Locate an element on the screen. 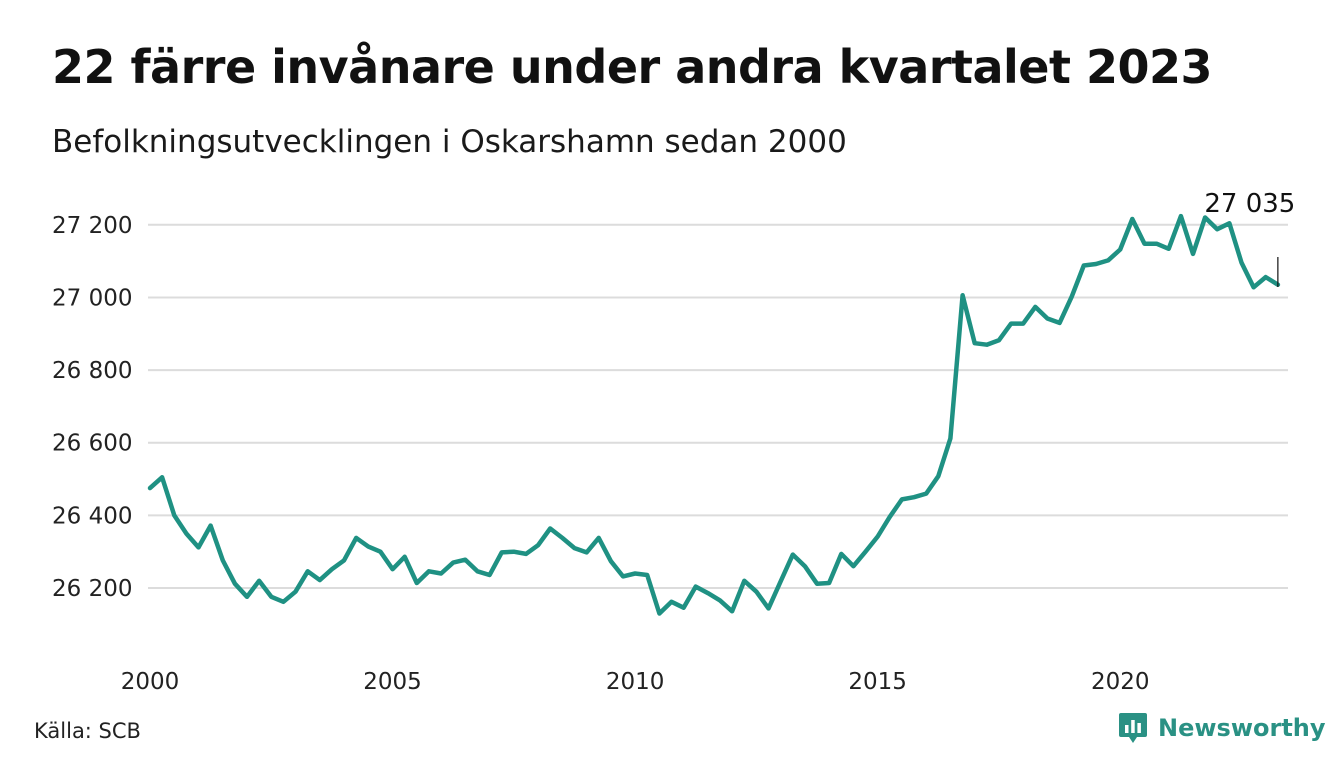 Image resolution: width=1340 pixels, height=780 pixels. y-tick-label: 26 600 is located at coordinates (92, 444).